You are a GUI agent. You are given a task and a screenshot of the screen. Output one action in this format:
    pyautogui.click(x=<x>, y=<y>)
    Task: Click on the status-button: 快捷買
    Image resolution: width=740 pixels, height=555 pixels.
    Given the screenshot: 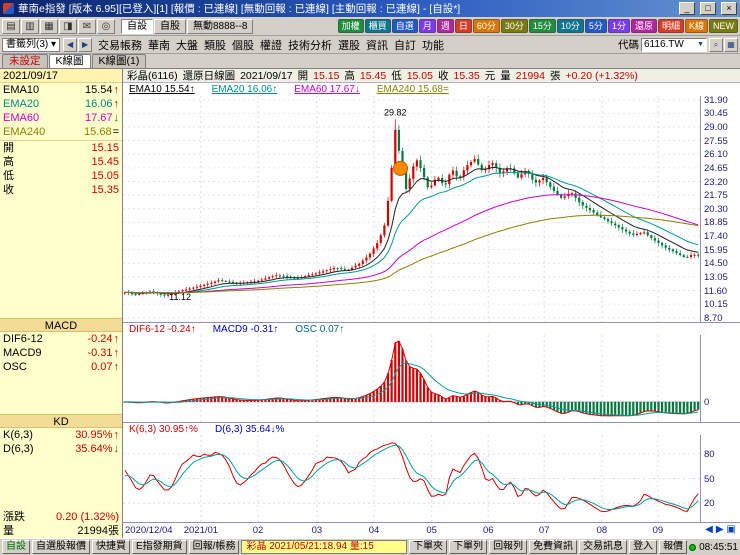 What is the action you would take?
    pyautogui.click(x=111, y=547)
    